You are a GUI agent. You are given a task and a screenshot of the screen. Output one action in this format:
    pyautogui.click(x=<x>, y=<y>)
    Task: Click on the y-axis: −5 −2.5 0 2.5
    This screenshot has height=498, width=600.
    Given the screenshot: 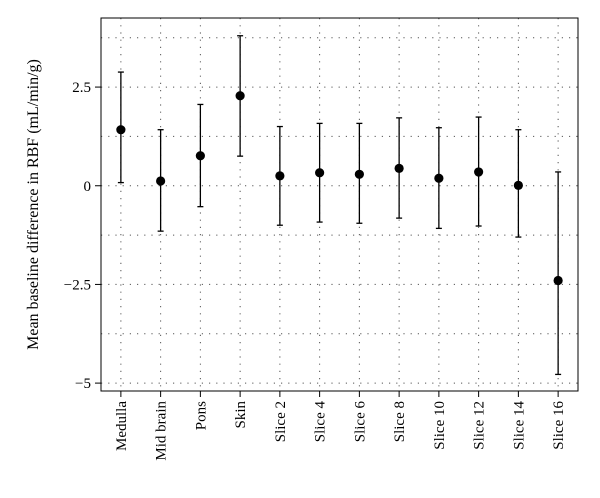 What is the action you would take?
    pyautogui.click(x=82, y=236)
    